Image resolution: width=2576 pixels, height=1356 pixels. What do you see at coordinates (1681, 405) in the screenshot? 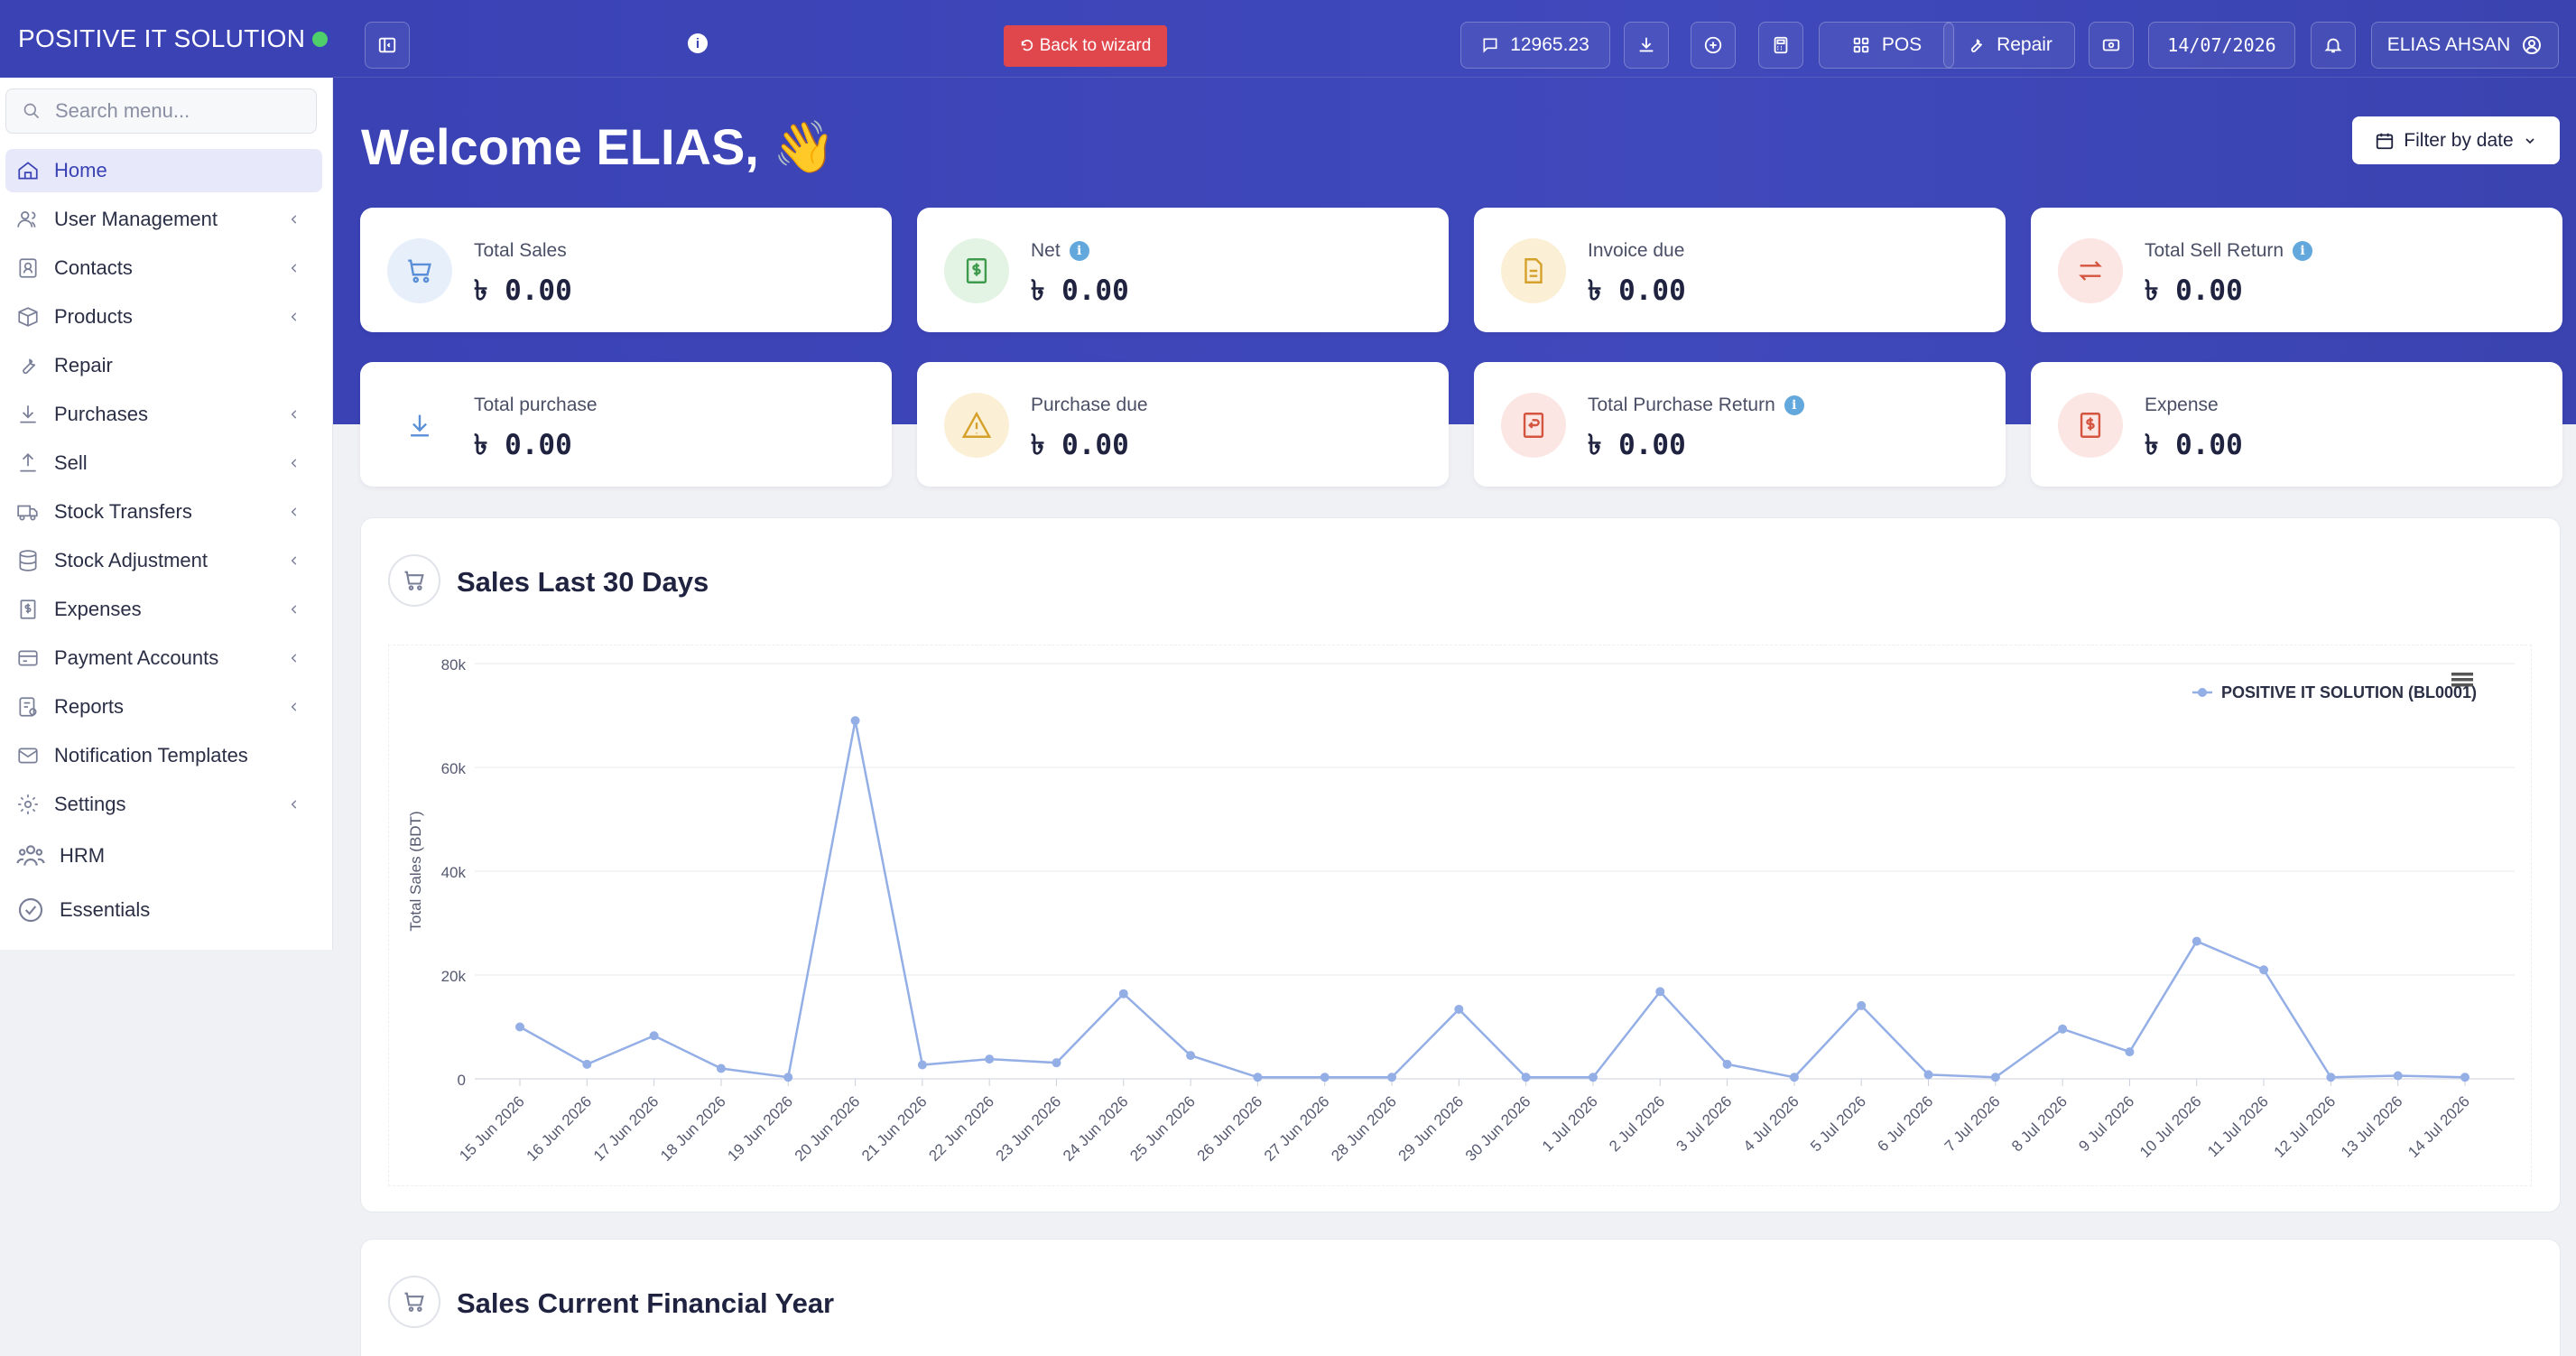
I see `stat-label: Total Purchase Return` at bounding box center [1681, 405].